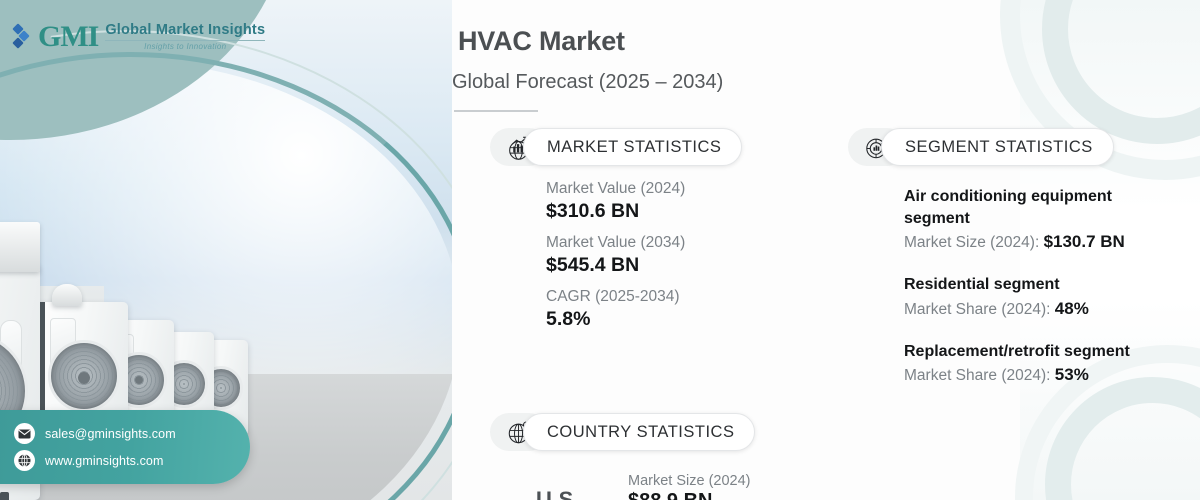 The image size is (1200, 500). What do you see at coordinates (125, 447) in the screenshot?
I see `contact-panel: sales@gminsights.com www.gminsights.com` at bounding box center [125, 447].